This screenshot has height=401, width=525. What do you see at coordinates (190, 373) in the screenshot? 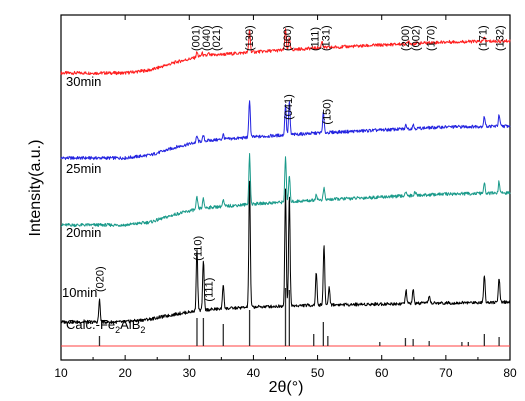
I see `x-tick-label-30: 30` at bounding box center [190, 373].